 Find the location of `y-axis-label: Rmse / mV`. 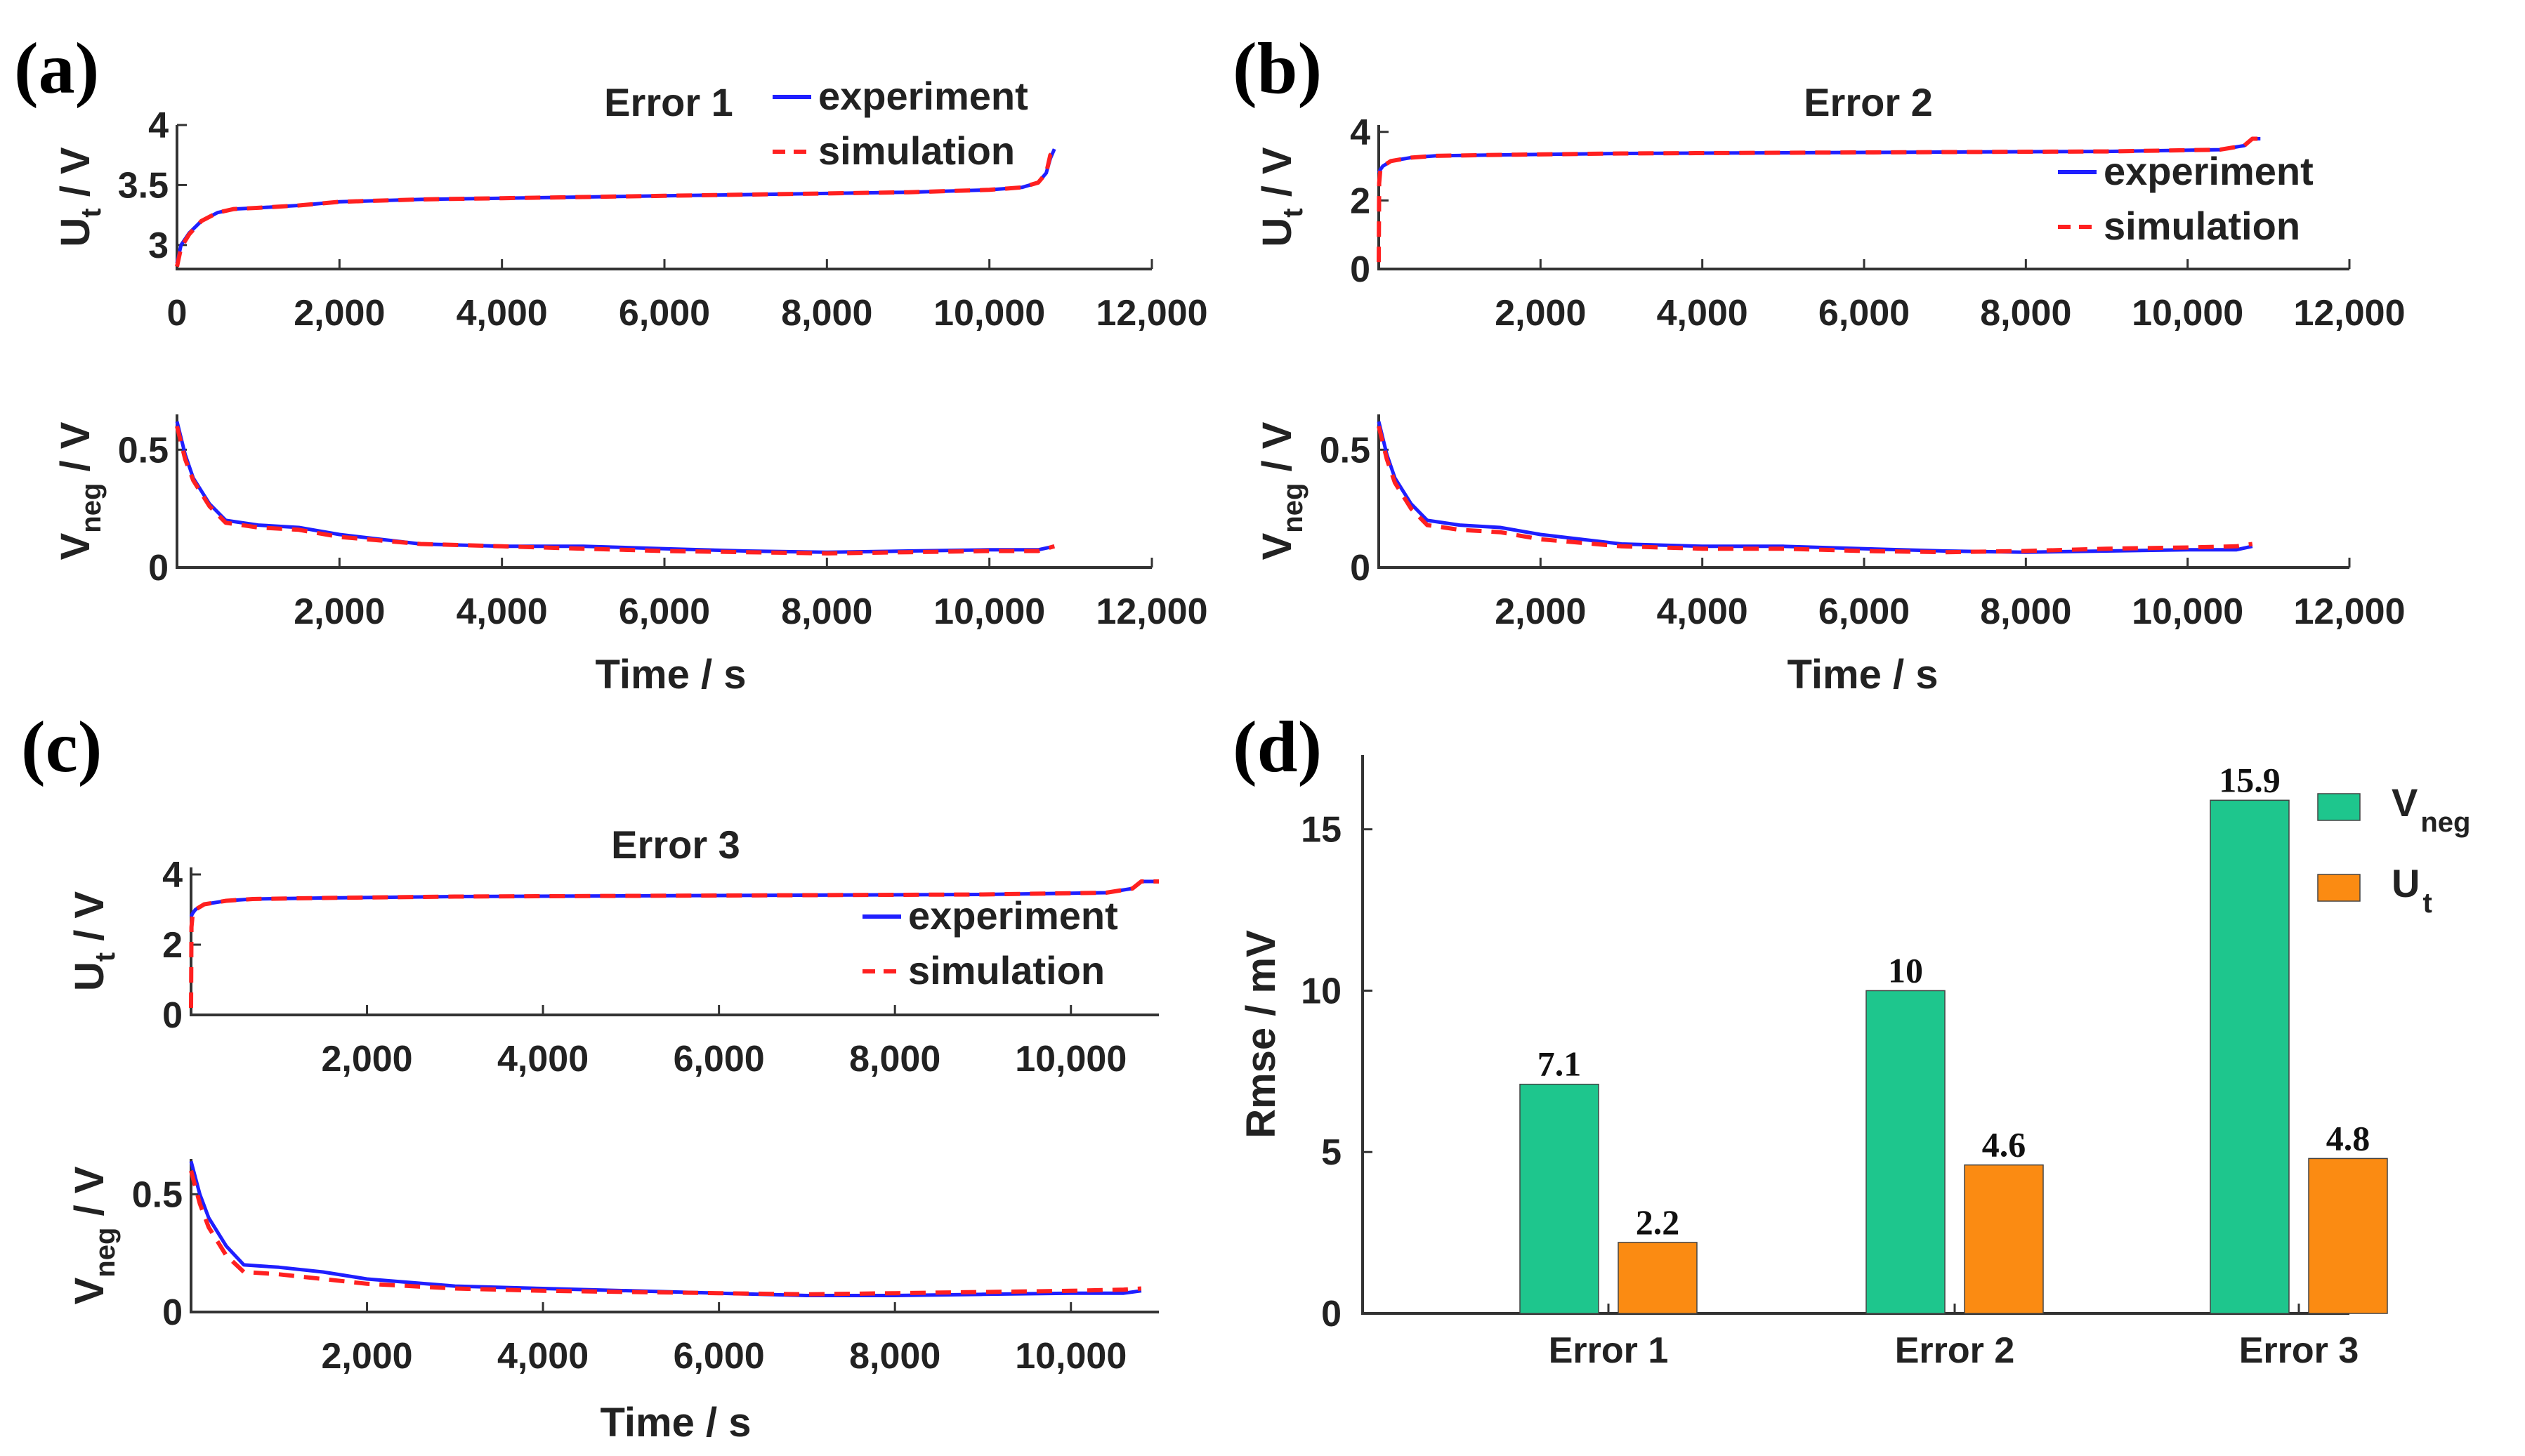

y-axis-label: Rmse / mV is located at coordinates (1261, 1034).